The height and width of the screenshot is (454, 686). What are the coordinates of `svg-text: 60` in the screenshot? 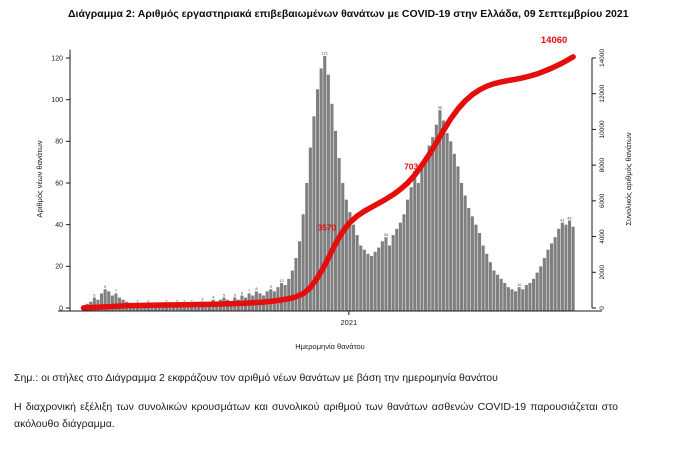 It's located at (59, 183).